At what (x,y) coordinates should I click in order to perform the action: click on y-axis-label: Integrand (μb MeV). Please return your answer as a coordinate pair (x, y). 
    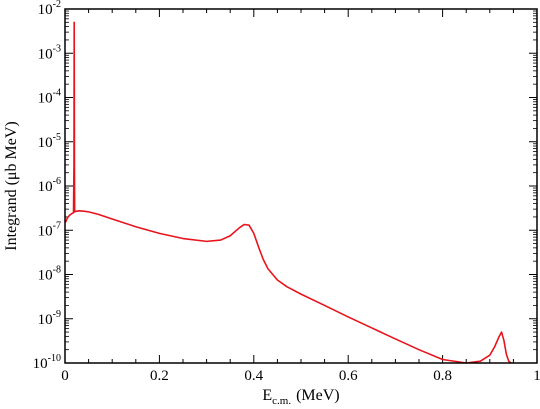
    Looking at the image, I should click on (11, 185).